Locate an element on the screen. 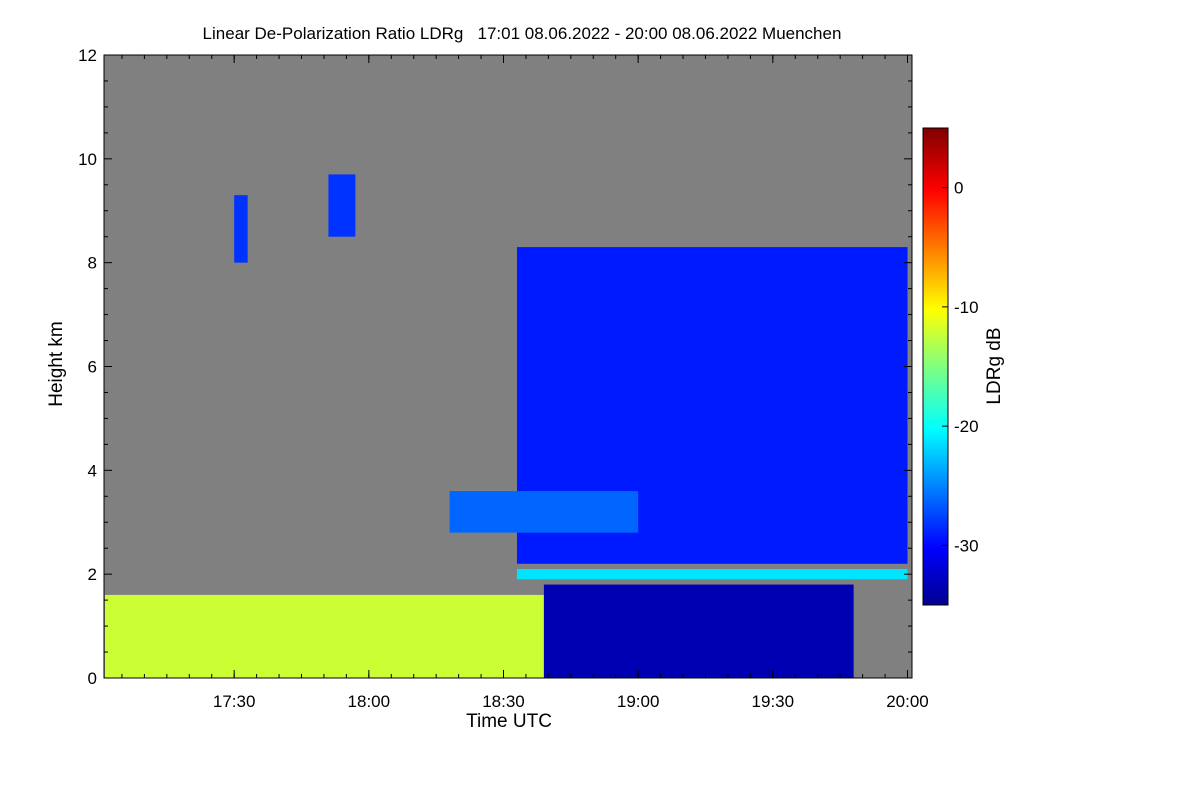  x-tick-label: 19:00 is located at coordinates (638, 701).